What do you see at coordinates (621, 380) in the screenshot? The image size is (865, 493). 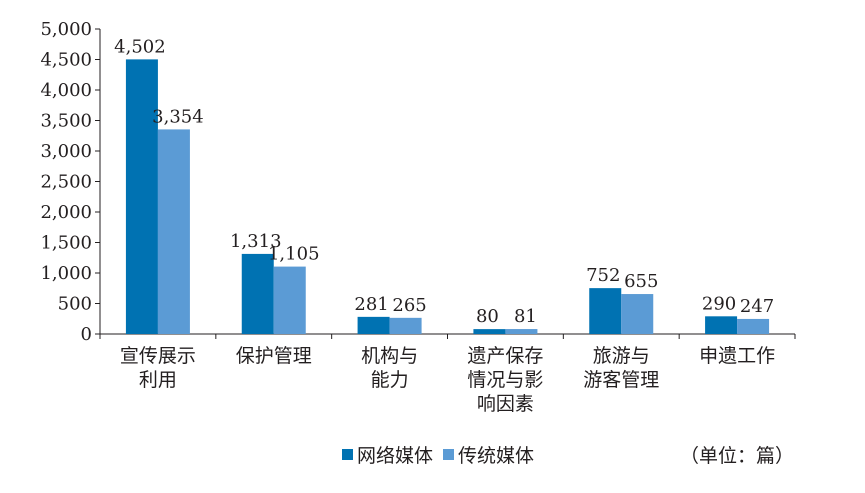 I see `x-category-label: 游客管理` at bounding box center [621, 380].